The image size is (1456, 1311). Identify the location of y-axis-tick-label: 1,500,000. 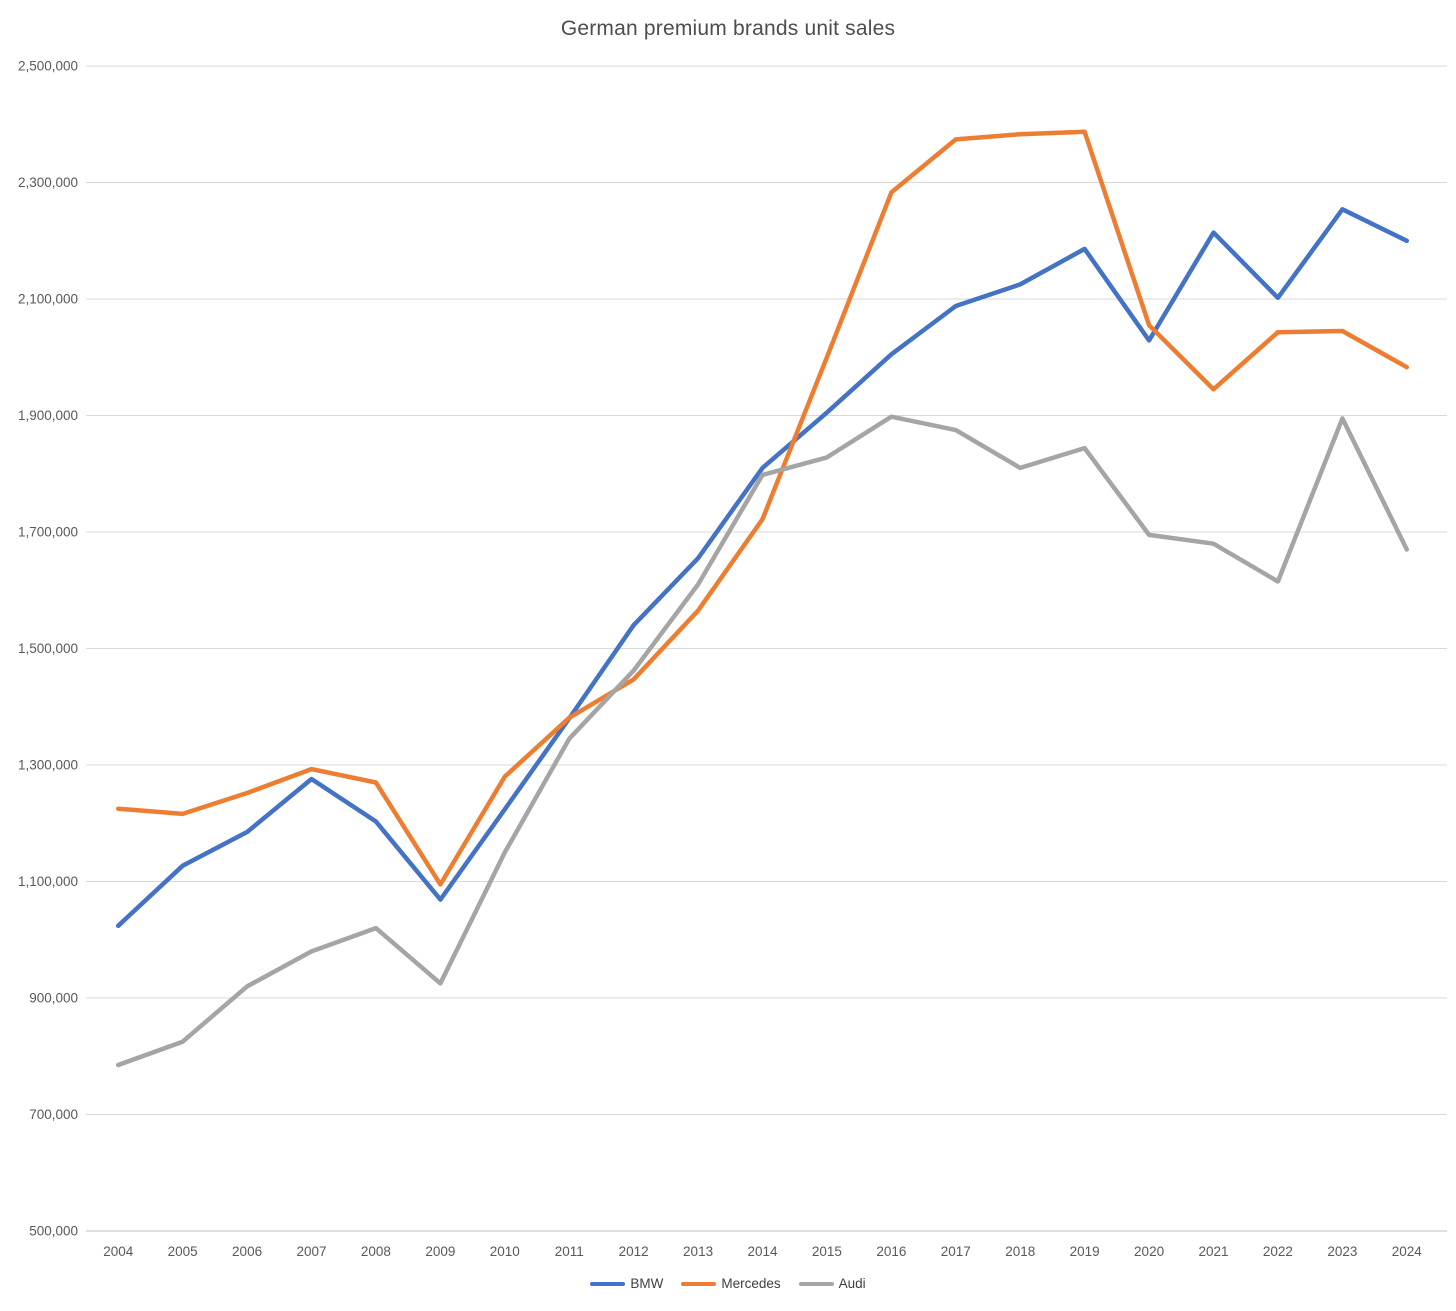
(48, 648).